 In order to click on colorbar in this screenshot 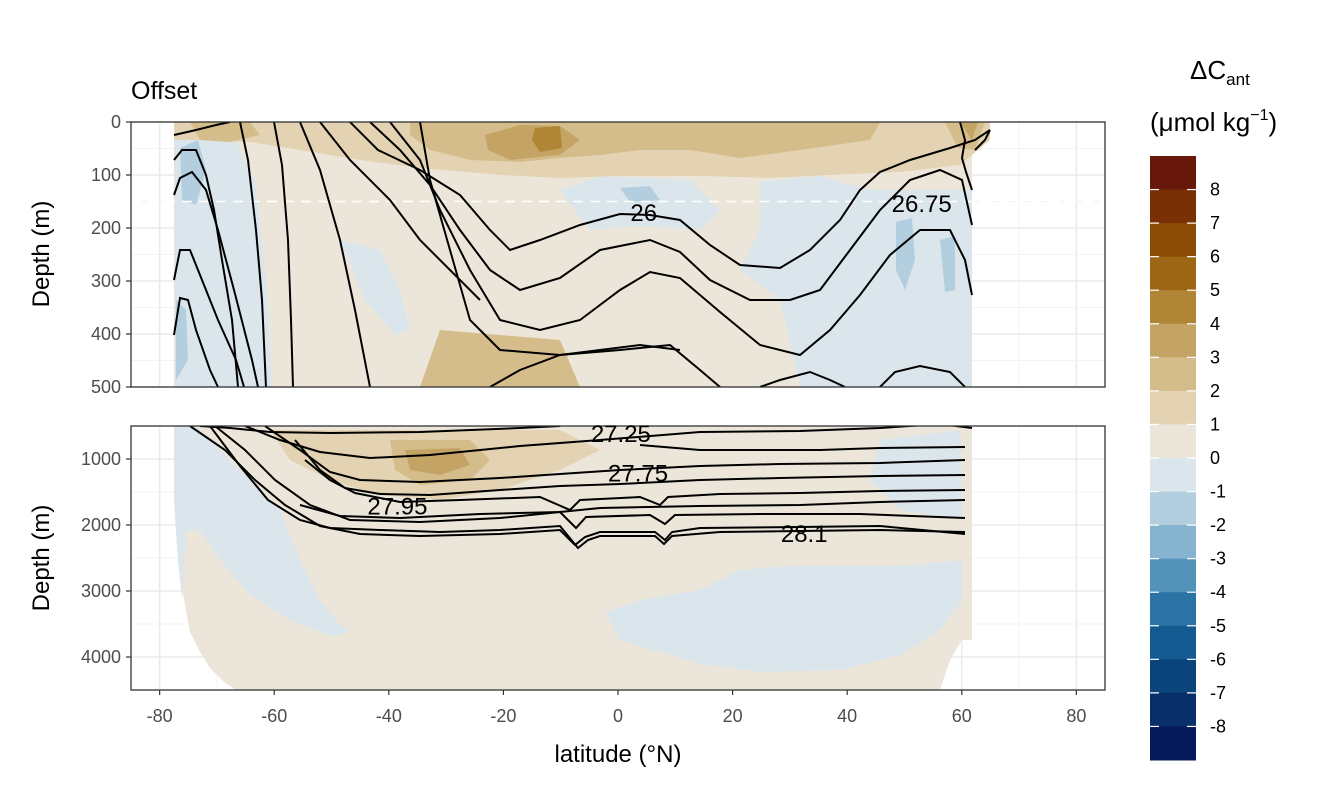, I will do `click(1173, 458)`.